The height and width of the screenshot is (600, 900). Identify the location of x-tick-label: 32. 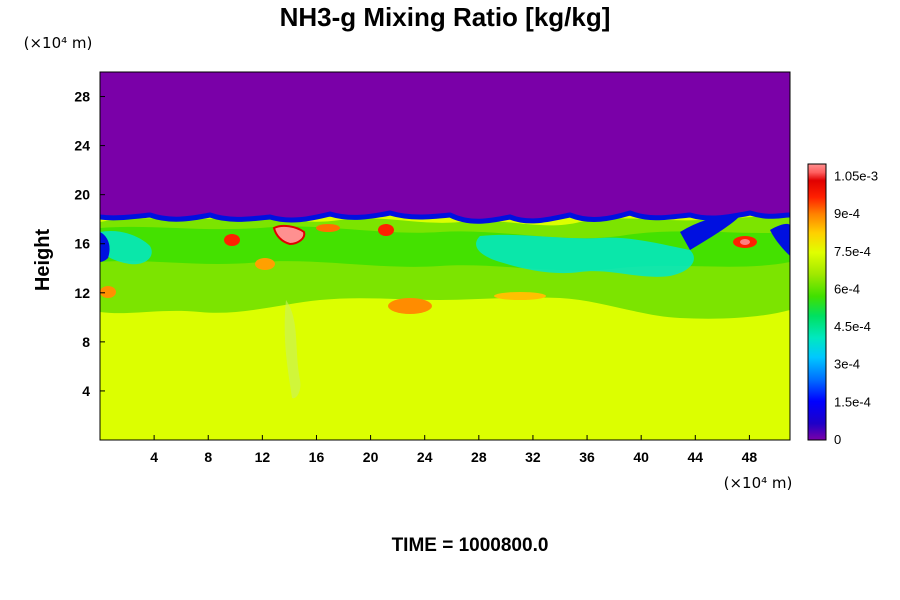
(533, 457).